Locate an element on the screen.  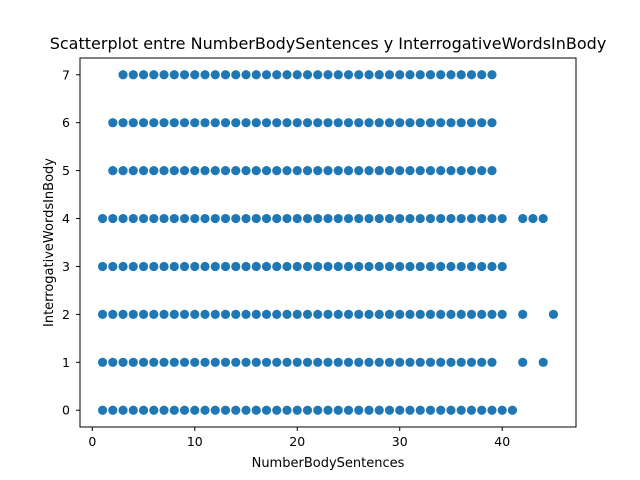
y-tick-label: 2 is located at coordinates (66, 314).